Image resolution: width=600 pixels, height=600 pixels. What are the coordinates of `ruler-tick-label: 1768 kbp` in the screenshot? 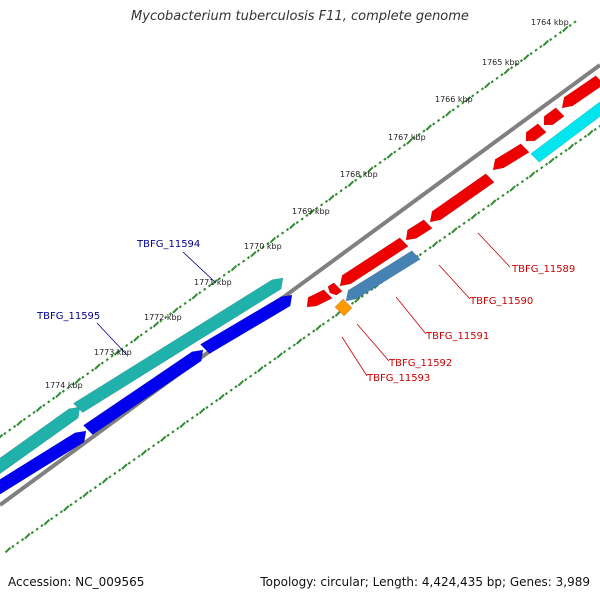 It's located at (359, 174).